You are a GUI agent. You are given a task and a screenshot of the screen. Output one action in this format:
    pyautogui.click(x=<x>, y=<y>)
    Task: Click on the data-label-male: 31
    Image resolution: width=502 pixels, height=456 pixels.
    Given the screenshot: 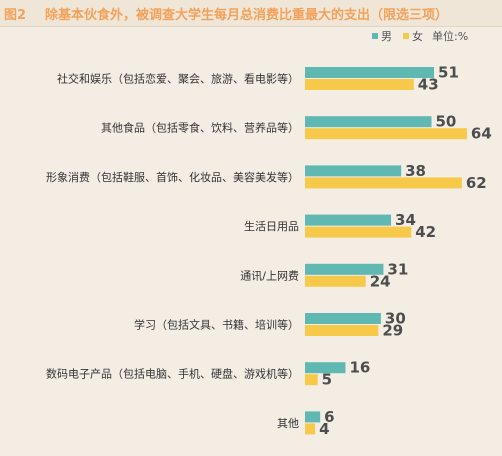 What is the action you would take?
    pyautogui.click(x=397, y=269)
    